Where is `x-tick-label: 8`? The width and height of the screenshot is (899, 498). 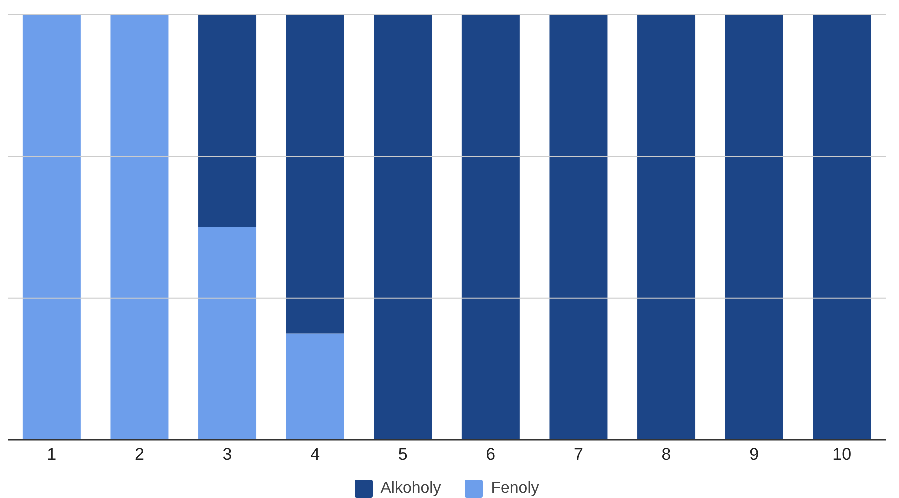 x-tick-label: 8 is located at coordinates (667, 454).